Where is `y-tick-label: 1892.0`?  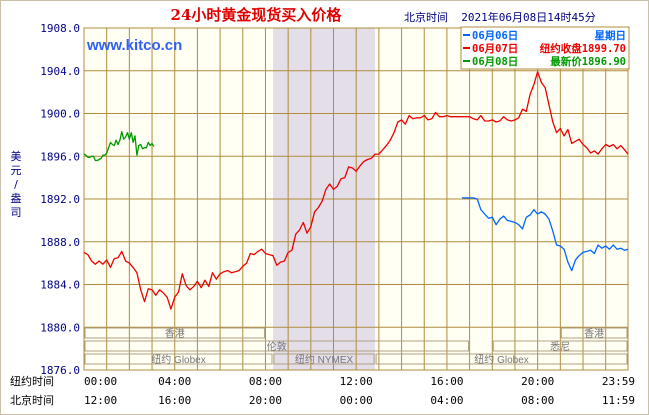 y-tick-label: 1892.0 is located at coordinates (60, 199).